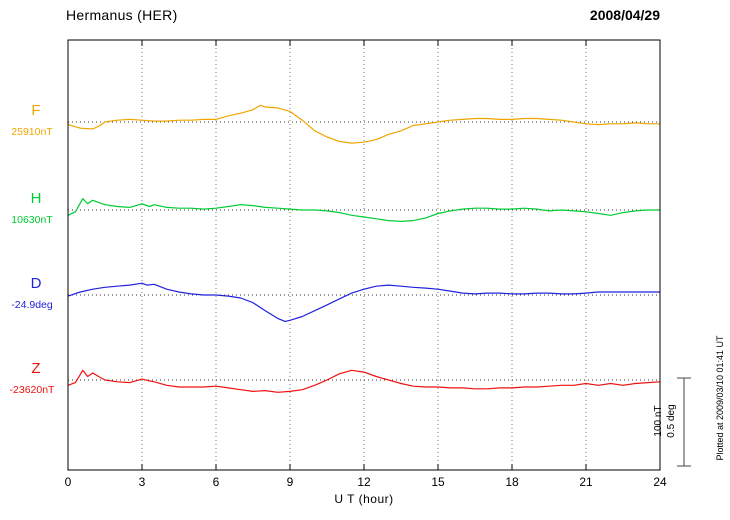 The height and width of the screenshot is (520, 730). What do you see at coordinates (658, 421) in the screenshot?
I see `scale-bar-nt-label: 100 nT` at bounding box center [658, 421].